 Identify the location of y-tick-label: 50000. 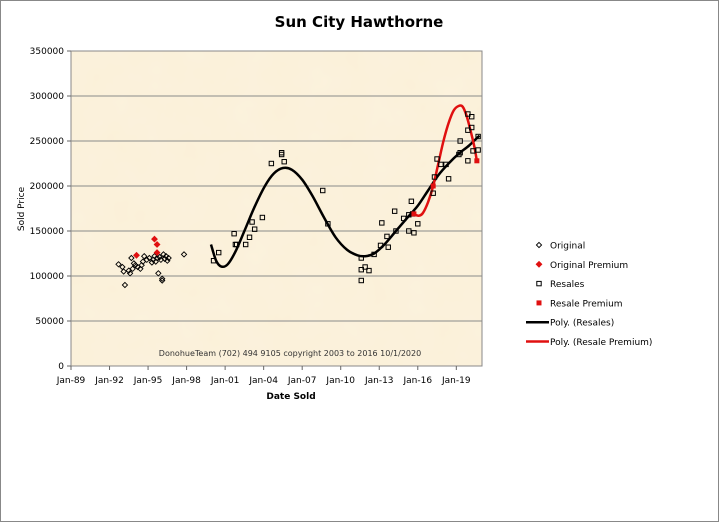
(49, 322).